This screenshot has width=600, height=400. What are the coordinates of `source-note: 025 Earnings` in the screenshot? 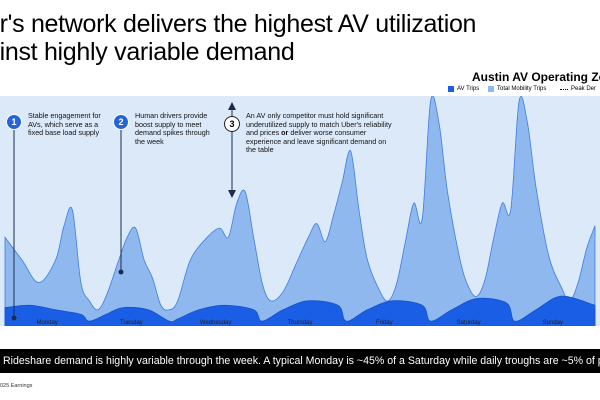 It's located at (16, 386).